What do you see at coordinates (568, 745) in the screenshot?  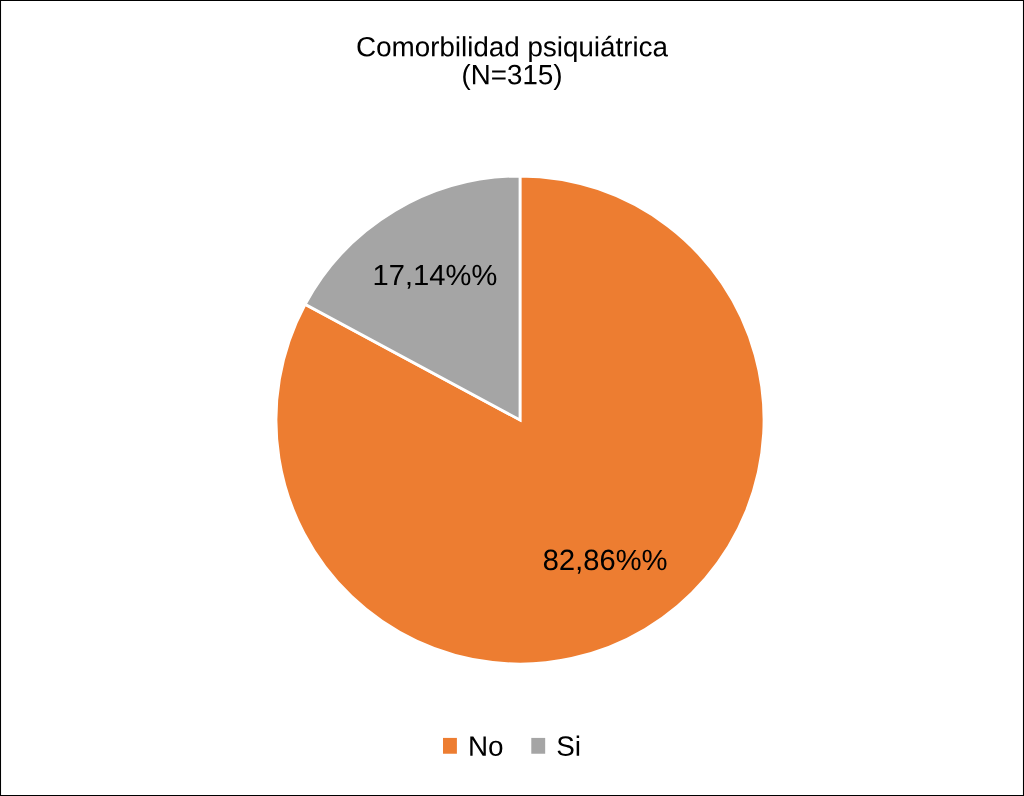 I see `legend-label: Si` at bounding box center [568, 745].